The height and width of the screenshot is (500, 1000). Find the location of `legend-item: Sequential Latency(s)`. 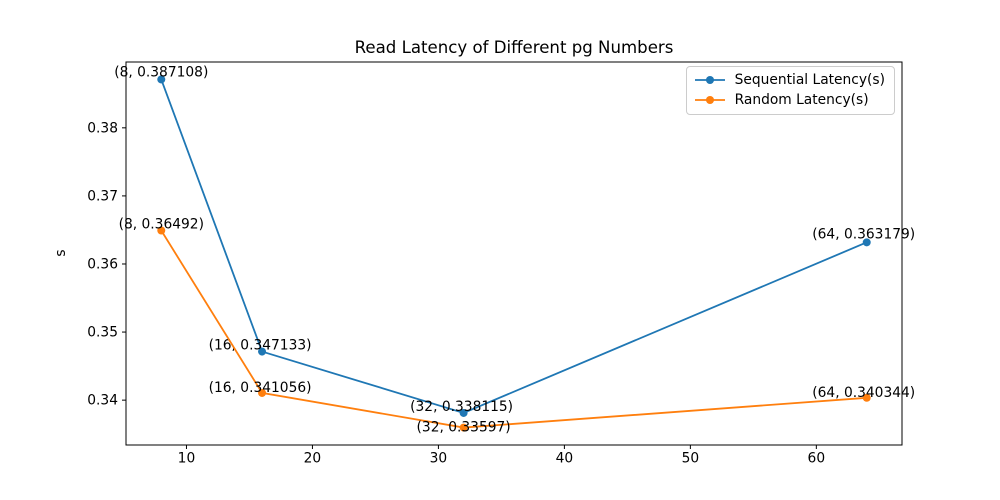

legend-item: Sequential Latency(s) is located at coordinates (789, 80).